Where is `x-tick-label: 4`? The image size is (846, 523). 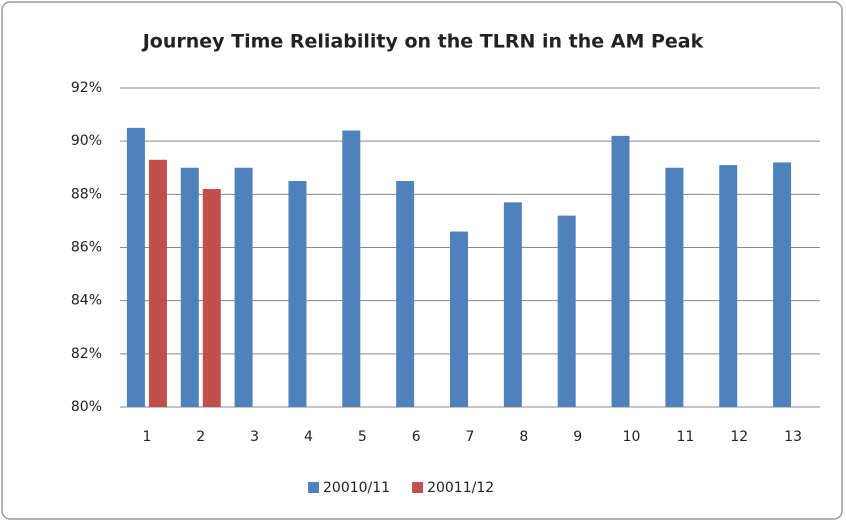
x-tick-label: 4 is located at coordinates (308, 437).